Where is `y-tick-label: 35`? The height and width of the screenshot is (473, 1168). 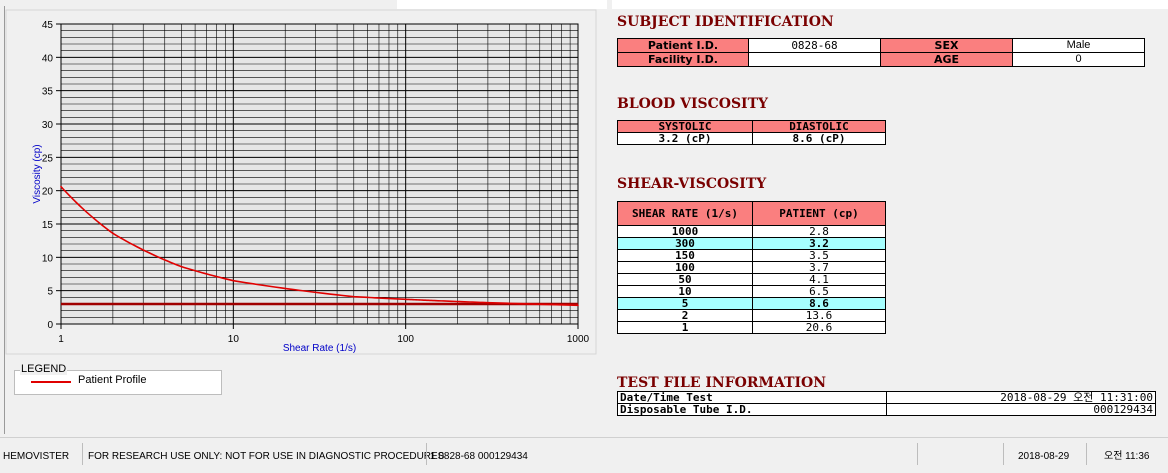
y-tick-label: 35 is located at coordinates (48, 92).